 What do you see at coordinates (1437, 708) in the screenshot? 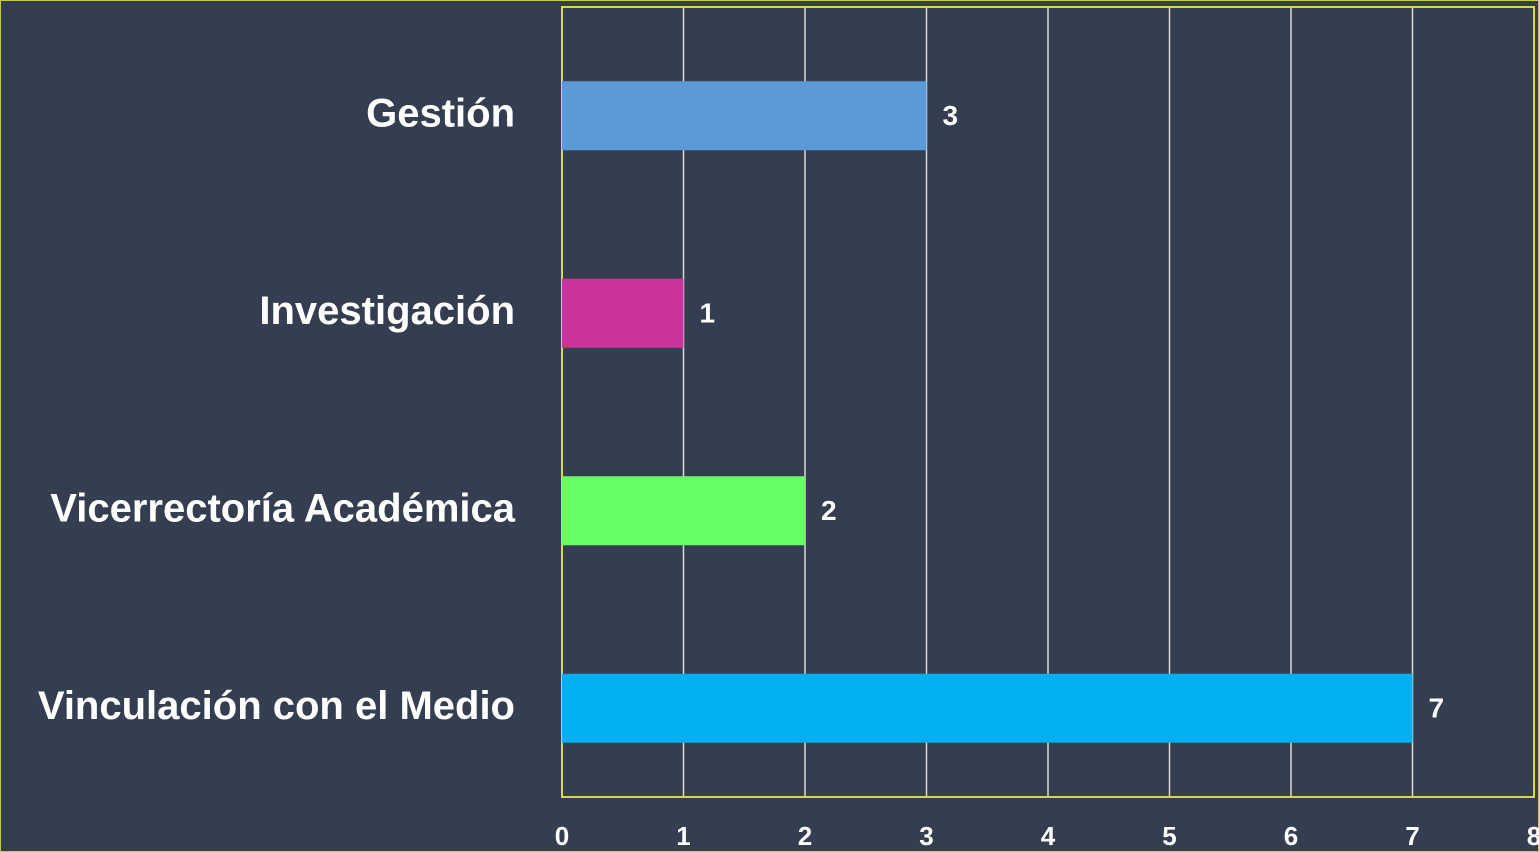
I see `value-label: 7` at bounding box center [1437, 708].